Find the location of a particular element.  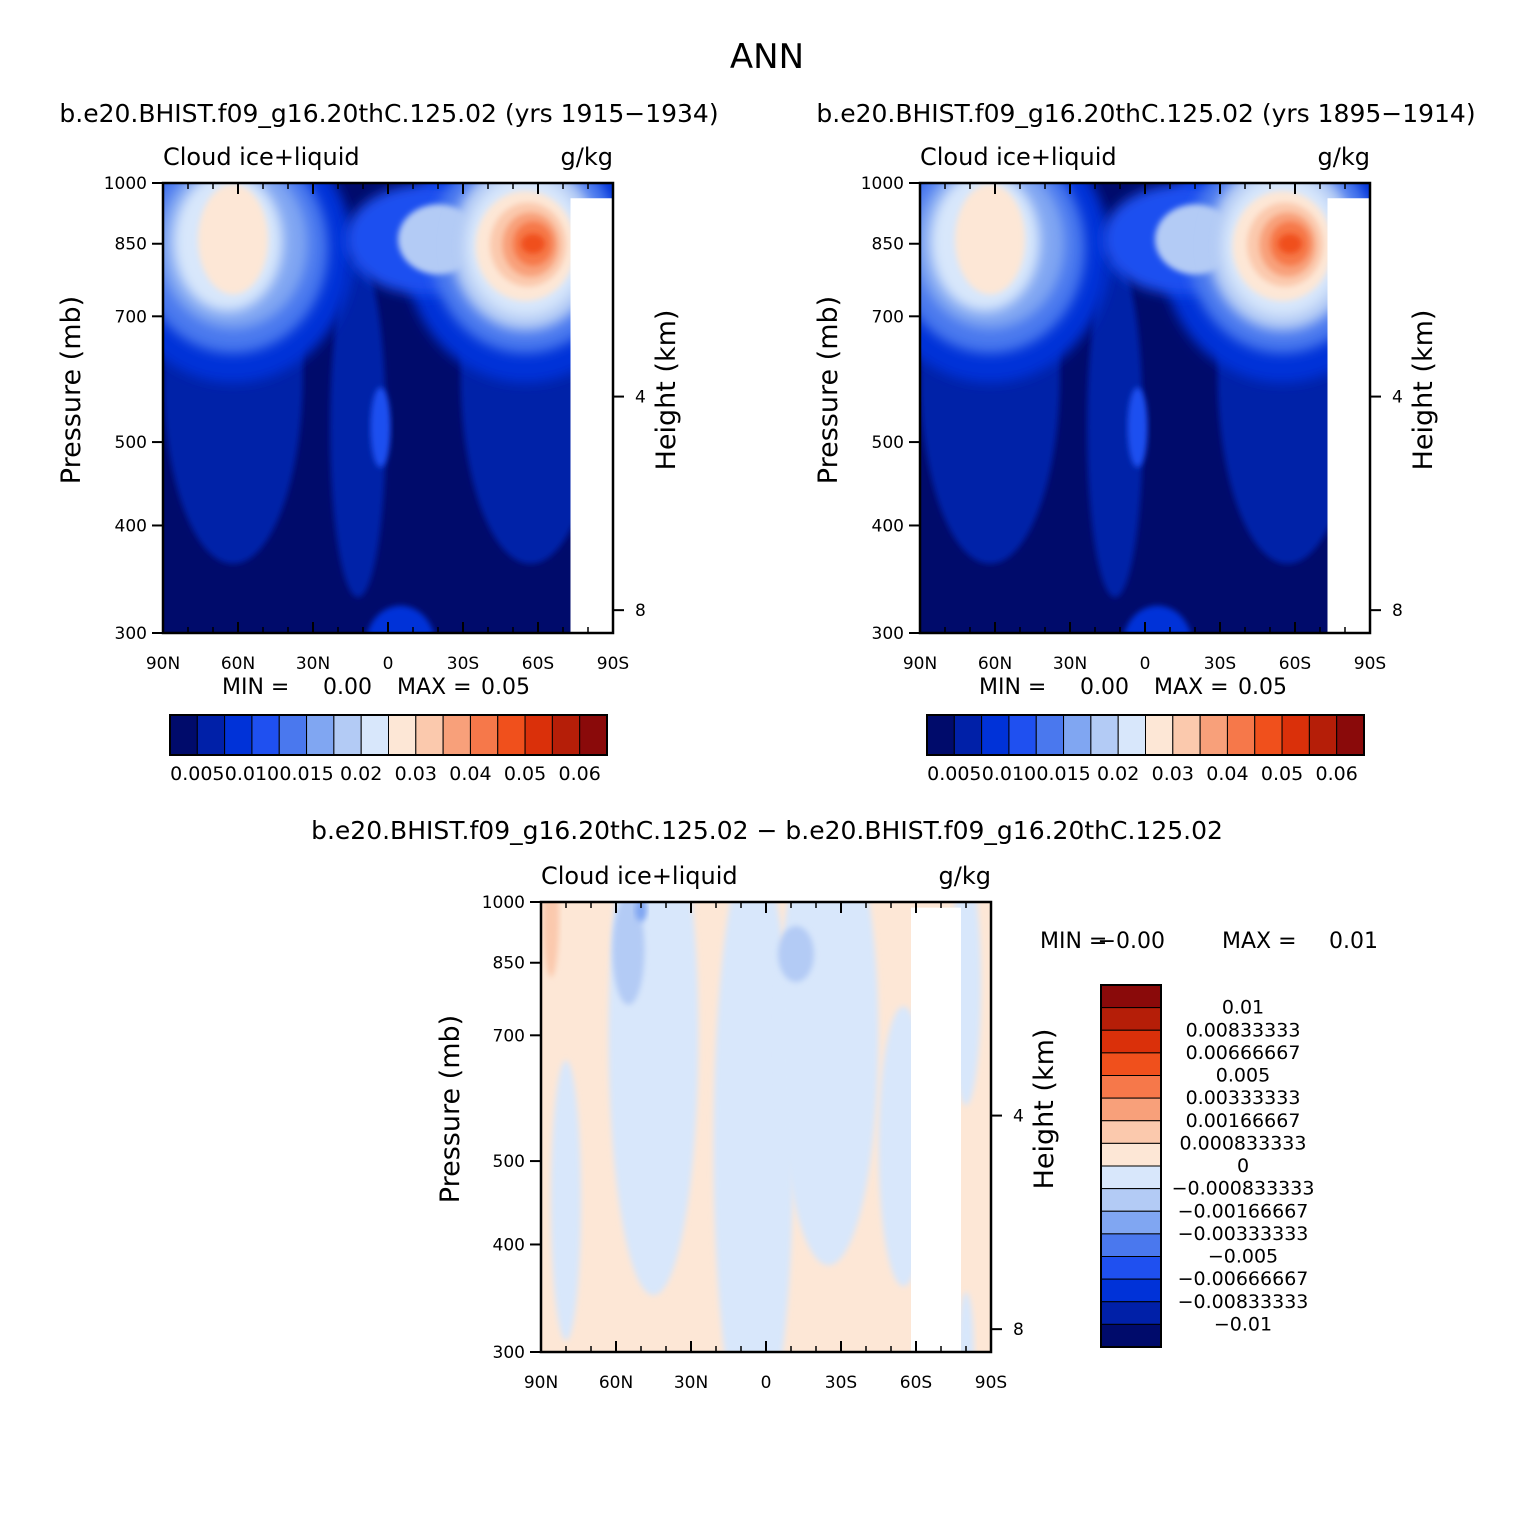

colorbar-label: 0.02 is located at coordinates (361, 774).